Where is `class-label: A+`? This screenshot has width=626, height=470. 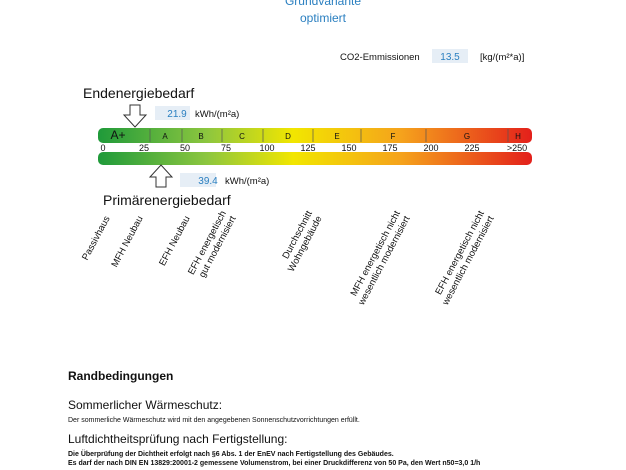 class-label: A+ is located at coordinates (117, 135).